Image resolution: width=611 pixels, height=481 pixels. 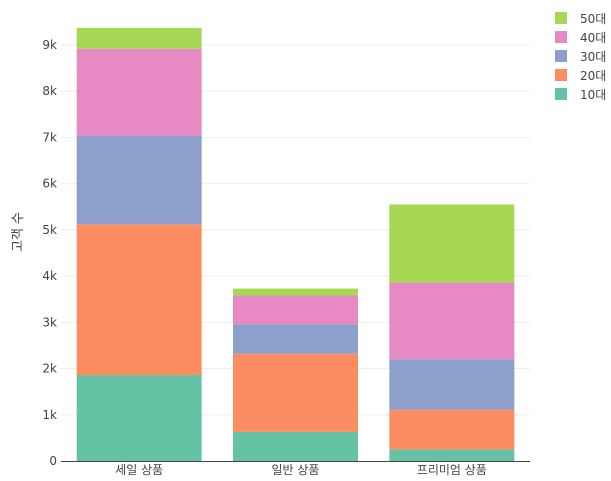 What do you see at coordinates (18, 232) in the screenshot?
I see `y-axis-title: 고객 수` at bounding box center [18, 232].